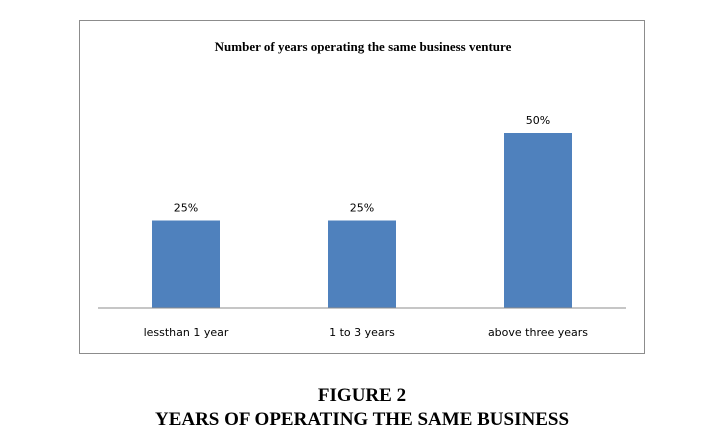 The image size is (724, 441). Describe the element at coordinates (538, 120) in the screenshot. I see `data-label-3: 50%` at that location.